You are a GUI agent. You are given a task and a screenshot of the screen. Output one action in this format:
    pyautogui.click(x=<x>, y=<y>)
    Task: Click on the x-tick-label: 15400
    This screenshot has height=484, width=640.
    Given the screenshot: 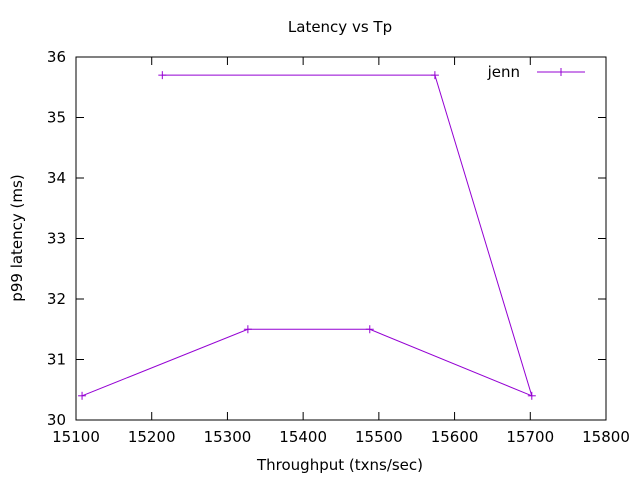 What is the action you would take?
    pyautogui.click(x=303, y=437)
    